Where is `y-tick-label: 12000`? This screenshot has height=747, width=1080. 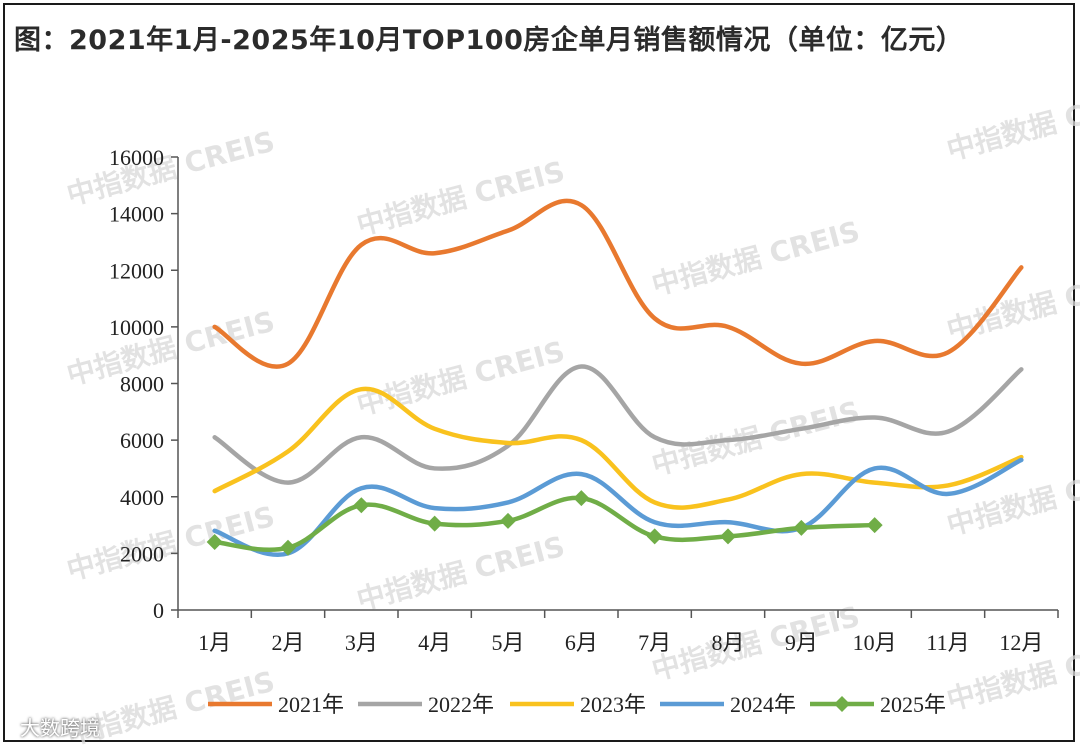
y-tick-label: 12000 is located at coordinates (136, 270).